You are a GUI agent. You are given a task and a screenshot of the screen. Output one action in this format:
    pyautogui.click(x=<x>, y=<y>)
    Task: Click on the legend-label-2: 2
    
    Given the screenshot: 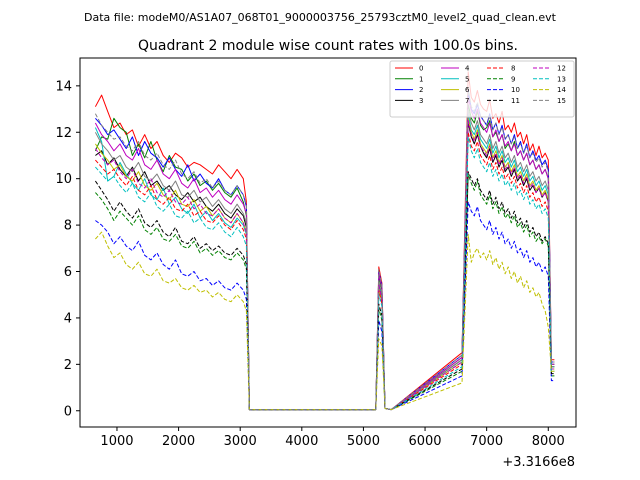 What is the action you would take?
    pyautogui.click(x=421, y=90)
    